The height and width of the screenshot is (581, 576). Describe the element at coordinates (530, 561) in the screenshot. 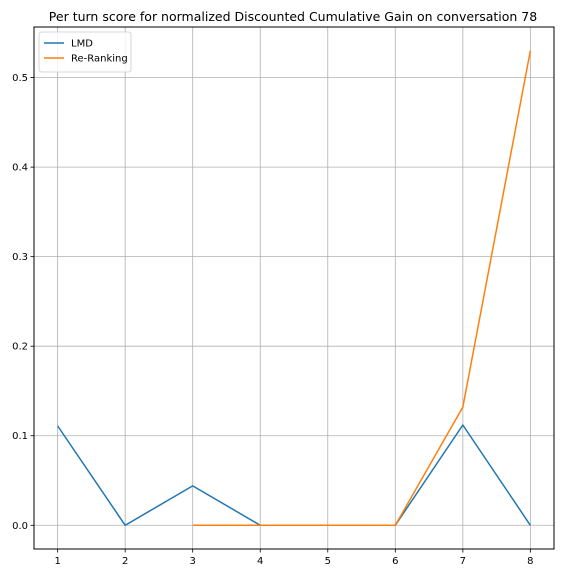

I see `x-tick-label: 8` at that location.